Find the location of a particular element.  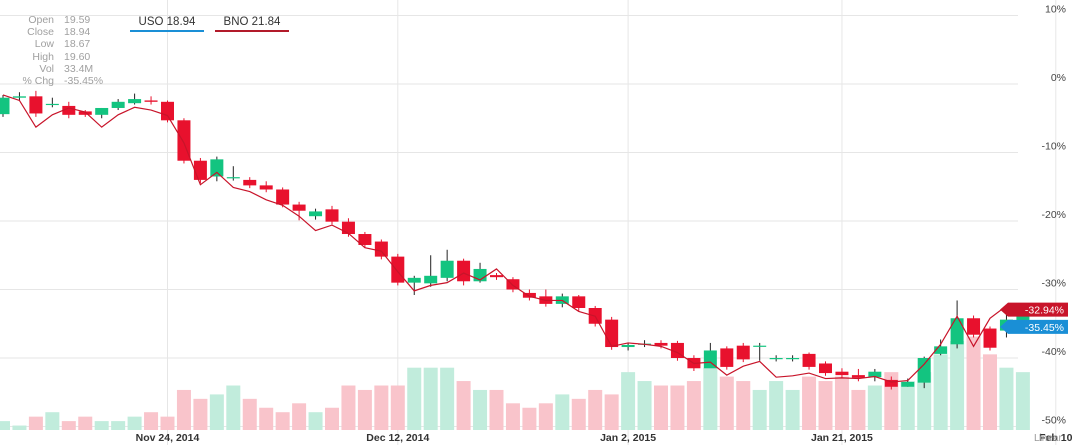

scale-type-label: Linear is located at coordinates (1048, 438).